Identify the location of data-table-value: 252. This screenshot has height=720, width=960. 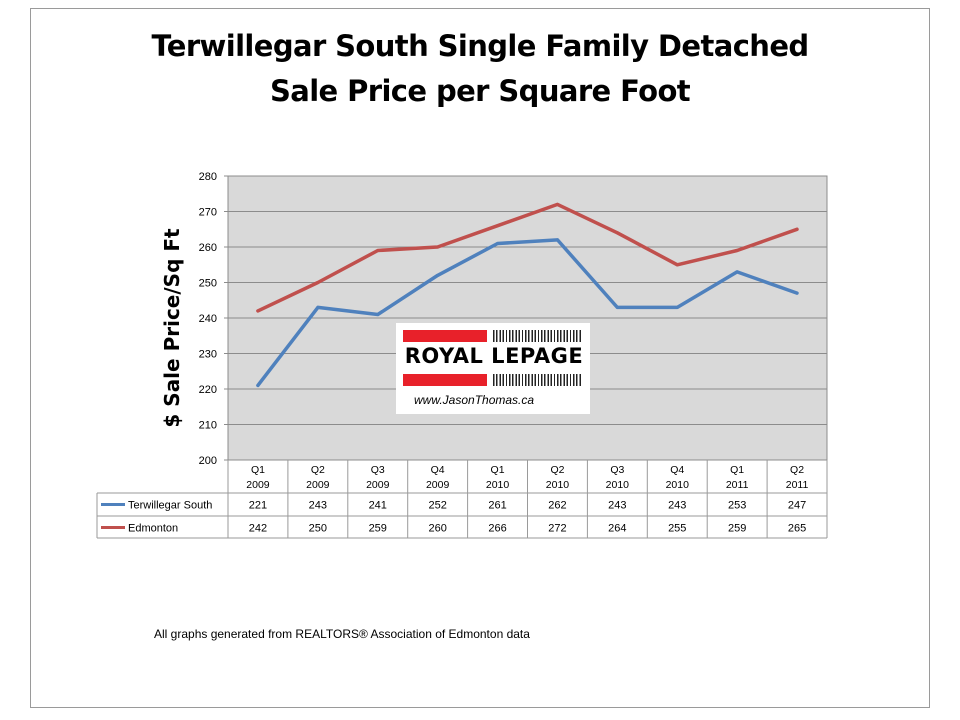
(437, 506).